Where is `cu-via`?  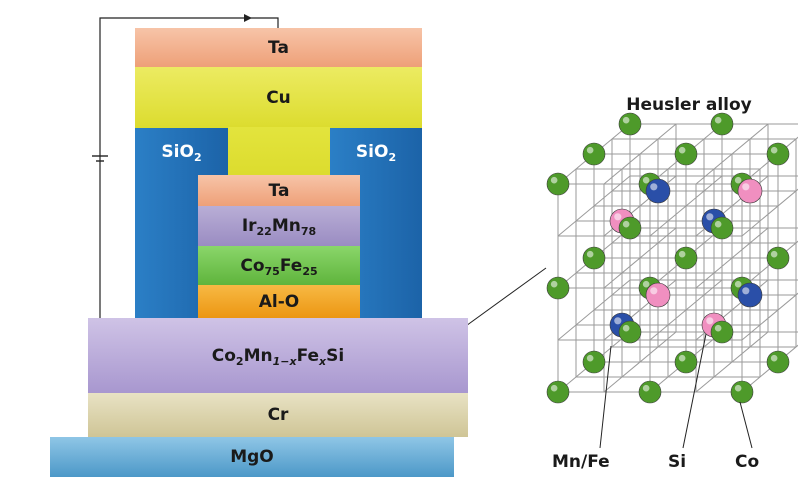
cu-via is located at coordinates (279, 151).